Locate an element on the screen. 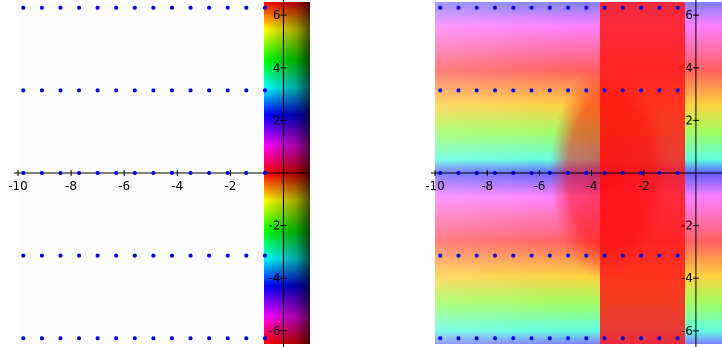 This screenshot has width=722, height=347. right-x-tick-label: -2 is located at coordinates (644, 186).